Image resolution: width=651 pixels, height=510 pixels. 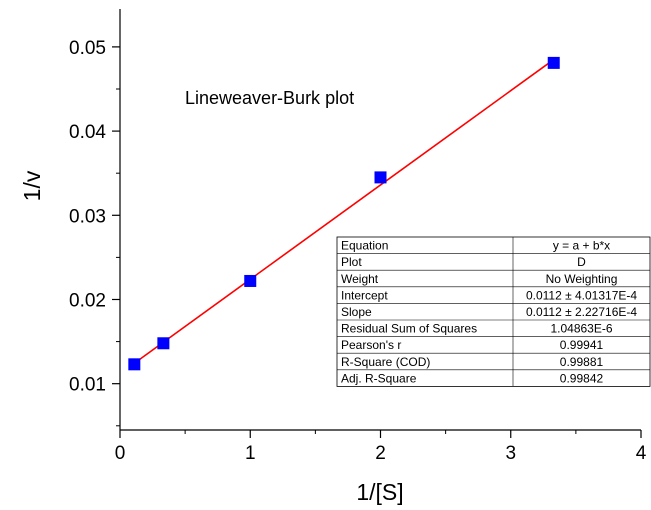 I want to click on table-value-cell: 0.99881, so click(x=582, y=362).